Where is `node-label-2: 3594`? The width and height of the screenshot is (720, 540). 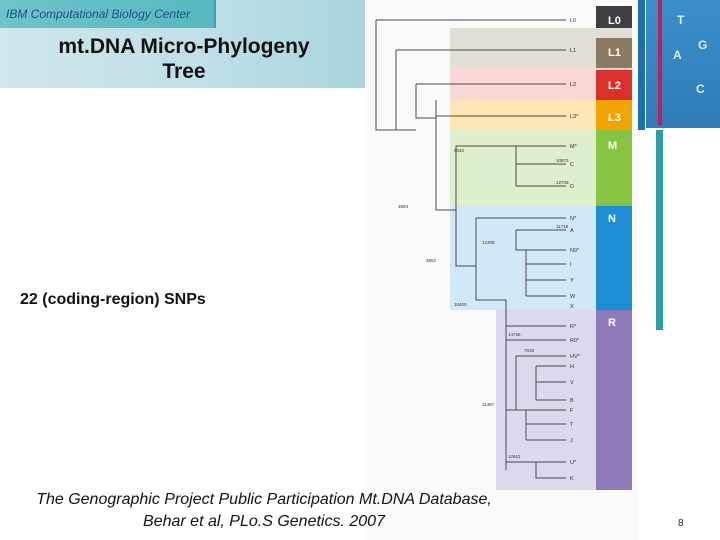
node-label-2: 3594 is located at coordinates (403, 206).